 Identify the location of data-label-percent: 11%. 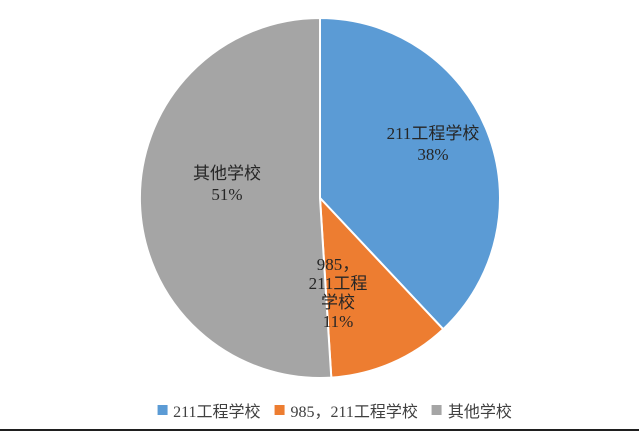
(338, 321).